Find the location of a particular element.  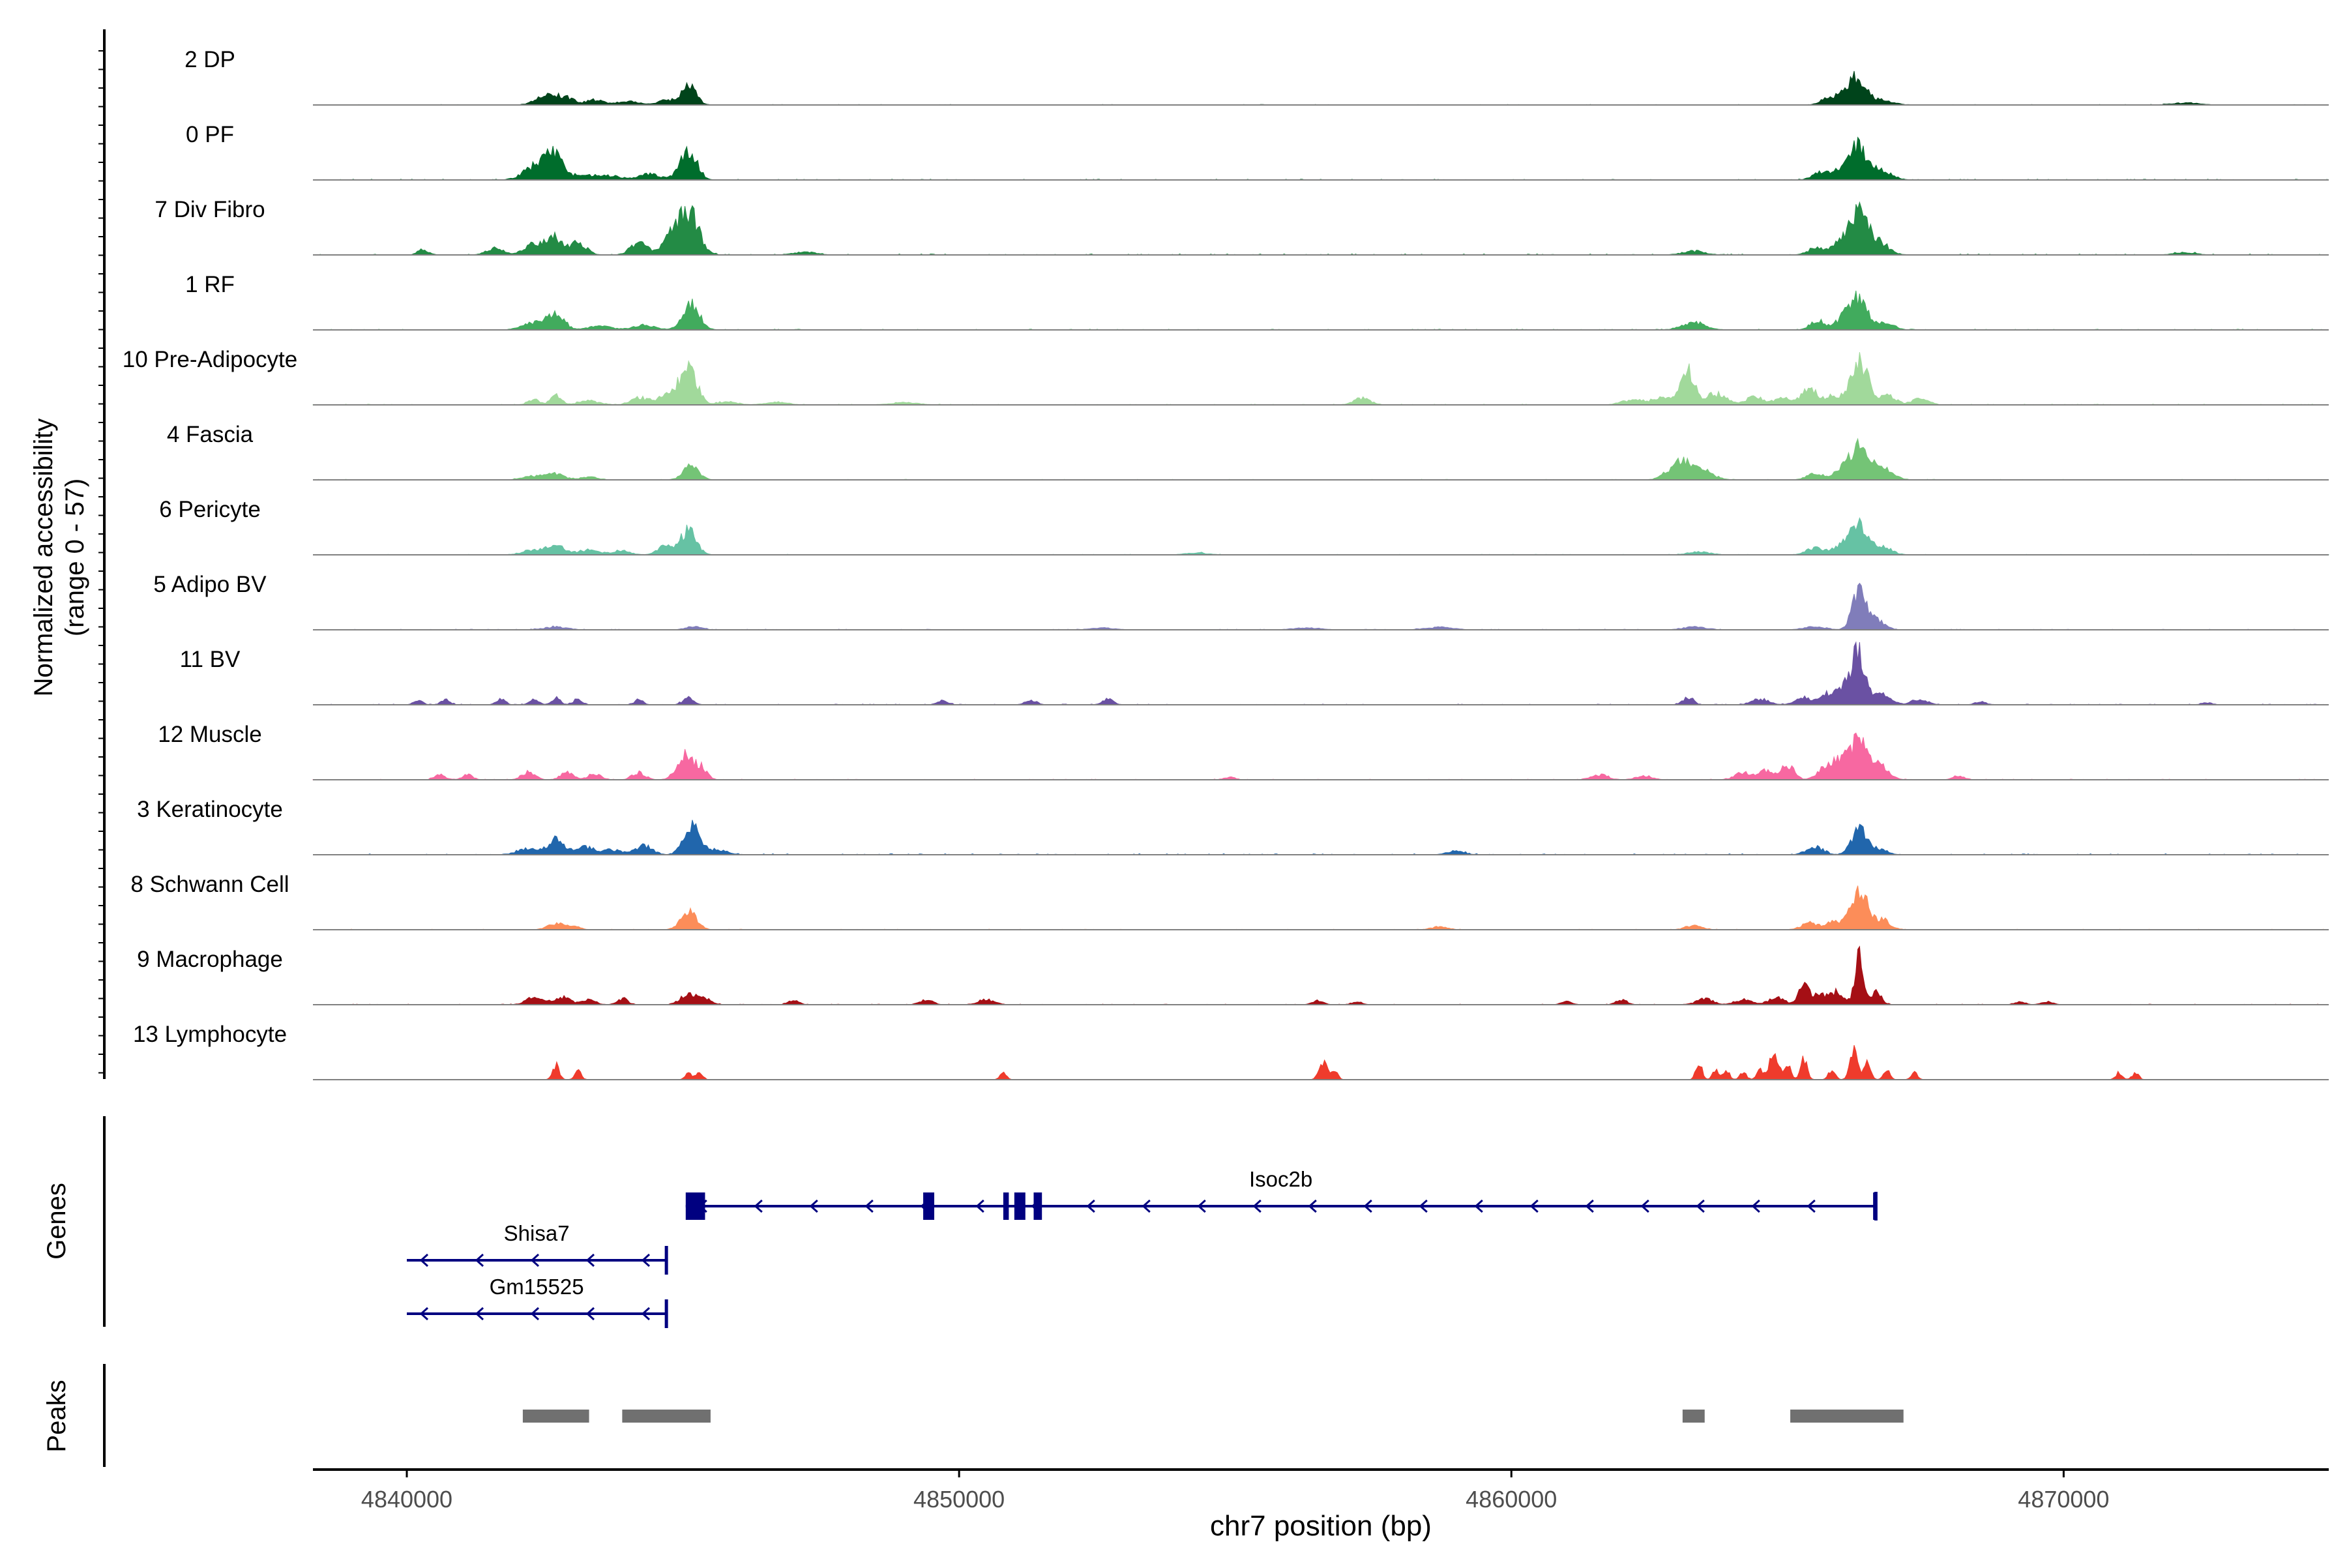

track-label: 8 Schwann Cell is located at coordinates (209, 885).